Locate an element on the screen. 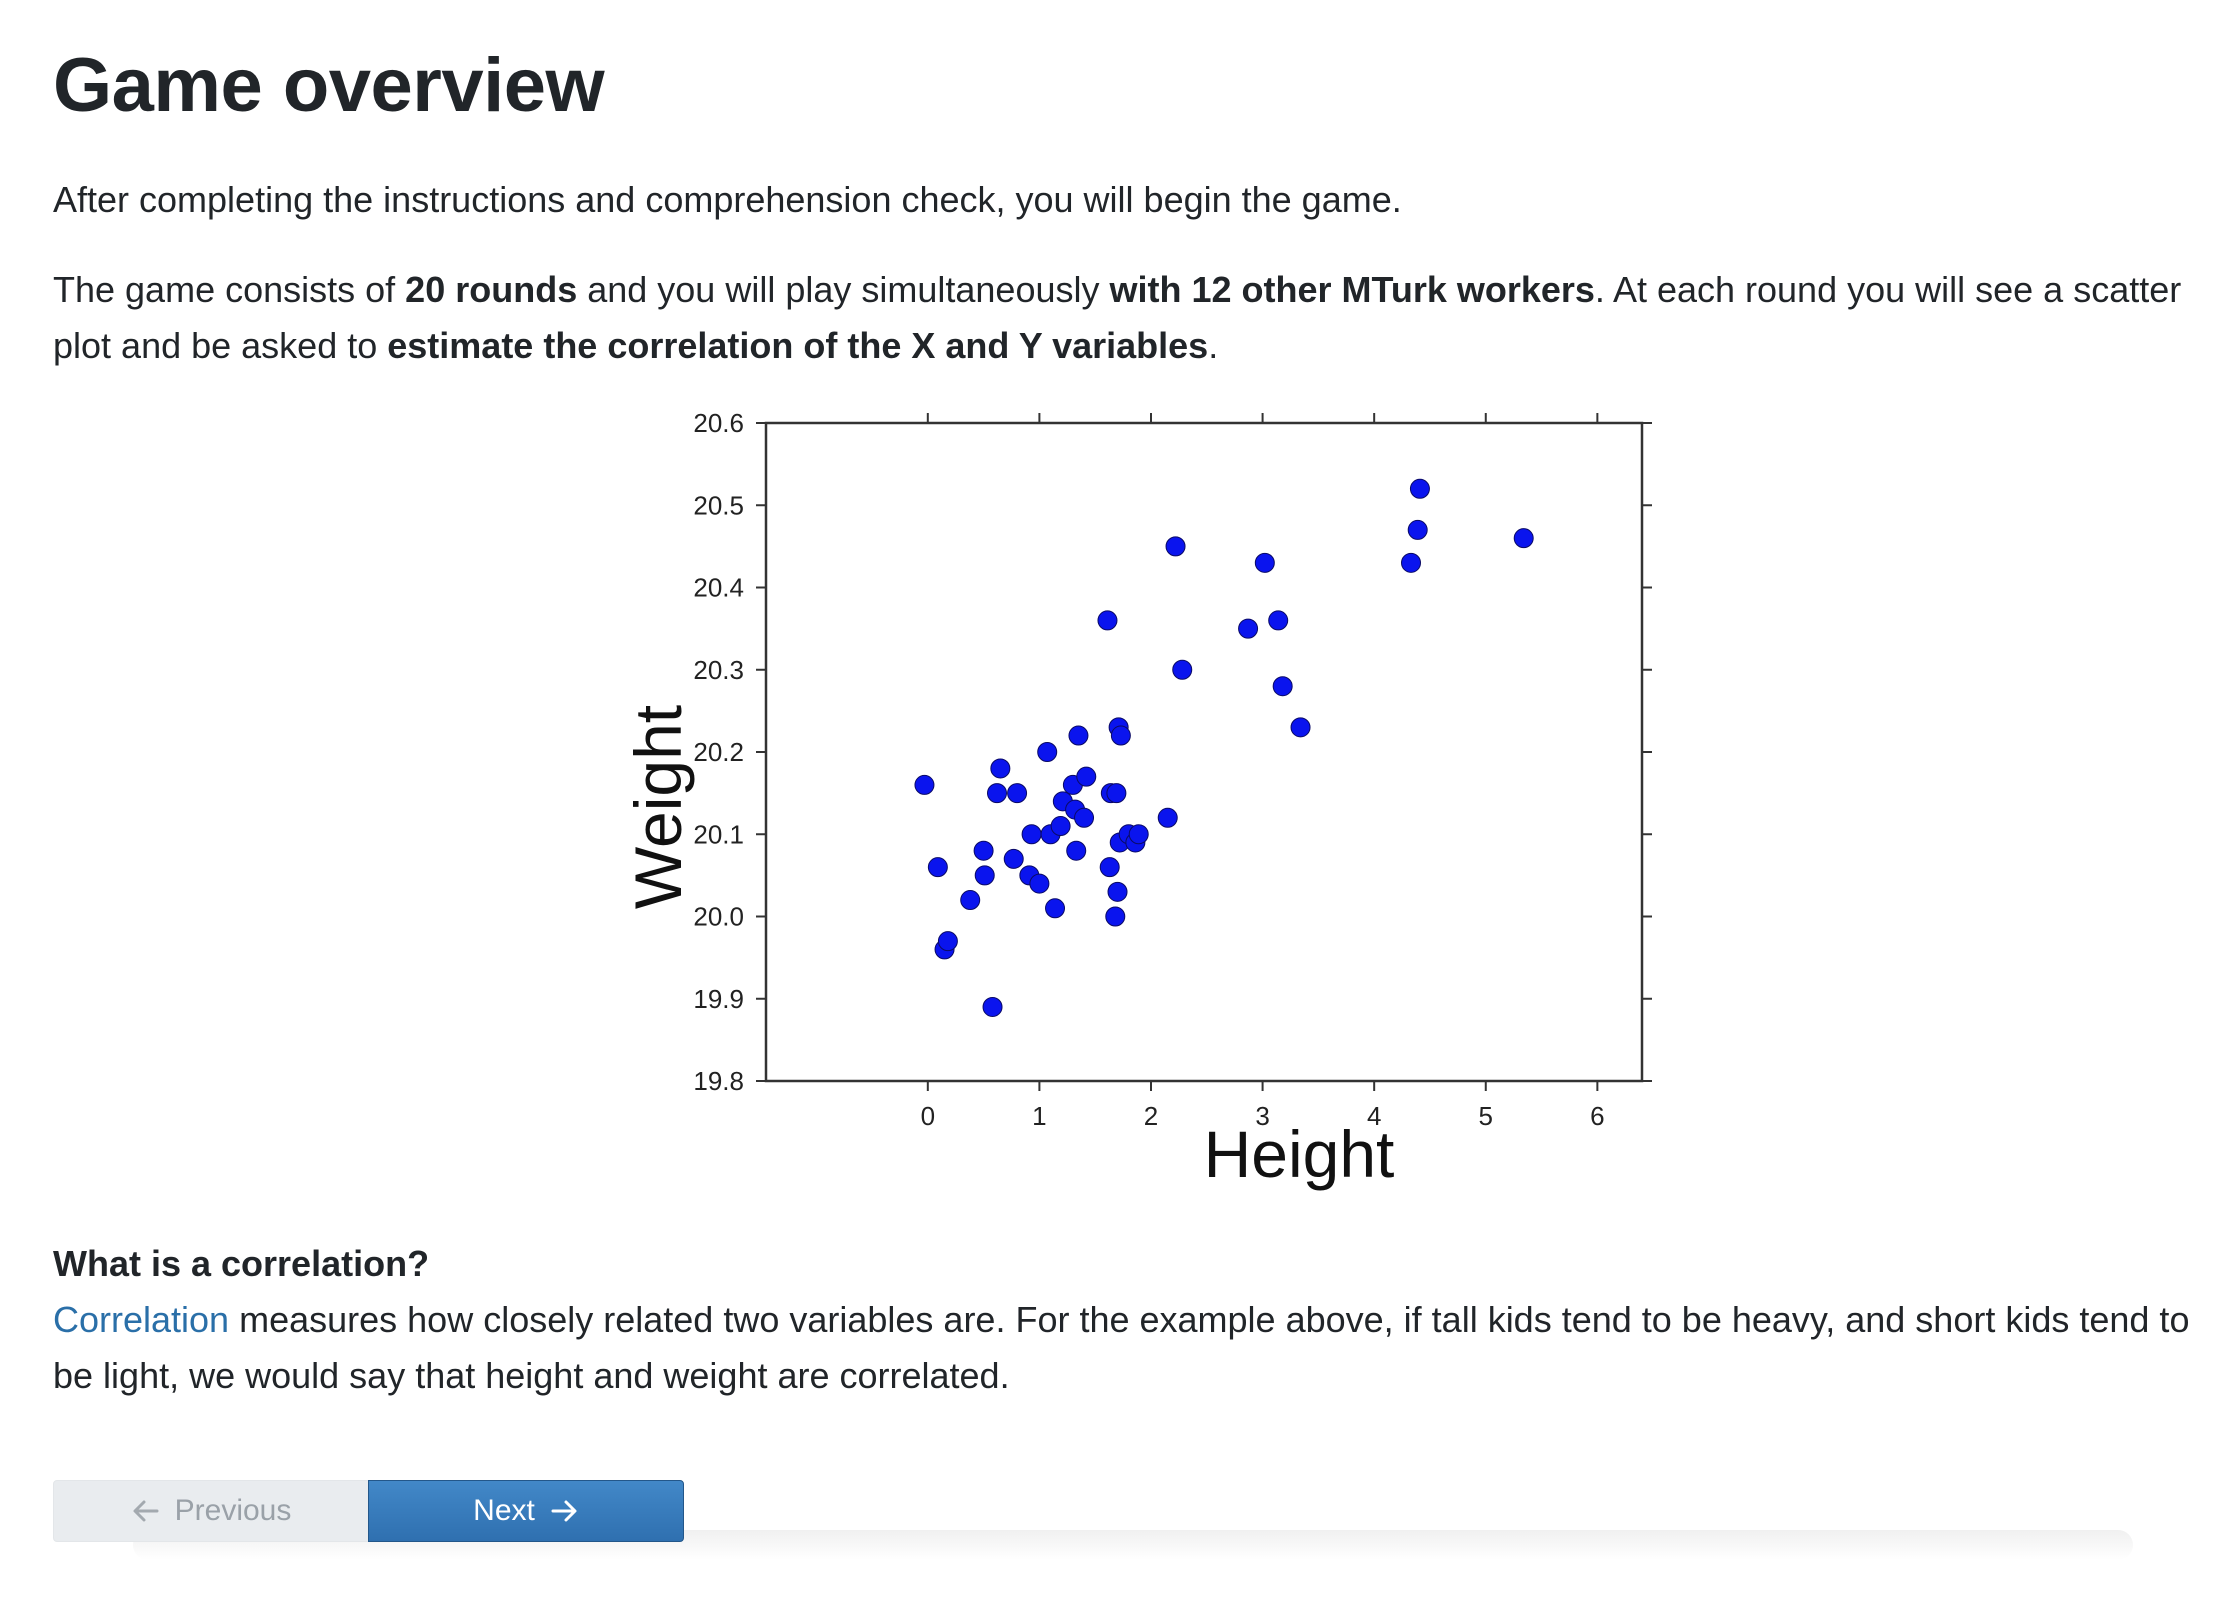  desc-text-2: and you will play simultaneously is located at coordinates (843, 289).